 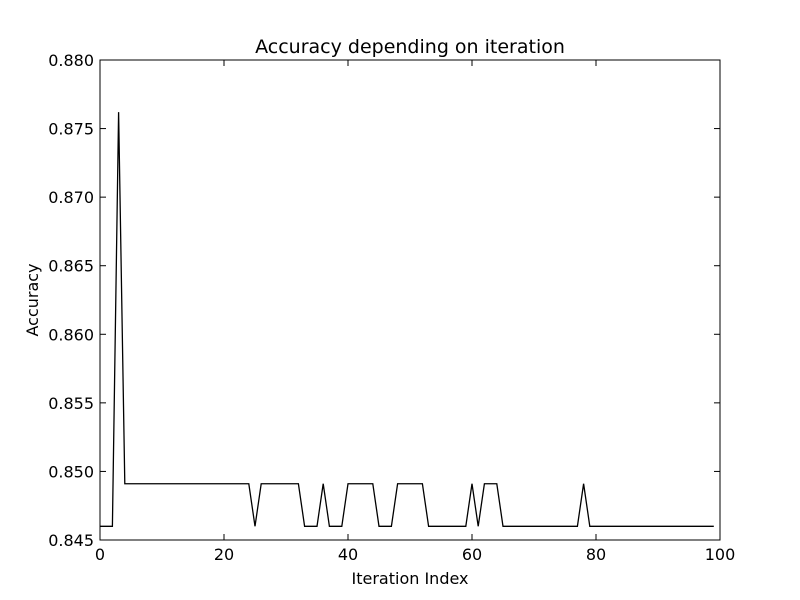 What do you see at coordinates (71, 540) in the screenshot?
I see `y-tick-label: 0.845` at bounding box center [71, 540].